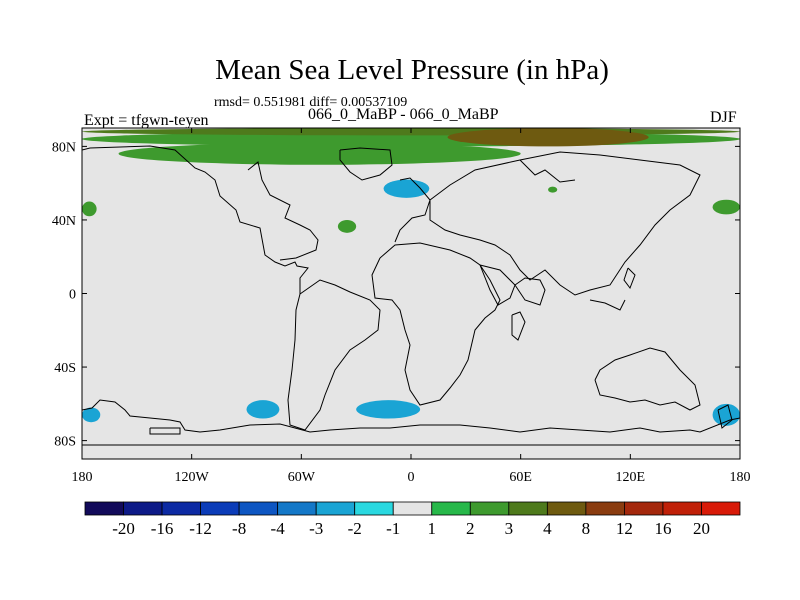  Describe the element at coordinates (162, 528) in the screenshot. I see `colorbar-label-1: -16` at that location.